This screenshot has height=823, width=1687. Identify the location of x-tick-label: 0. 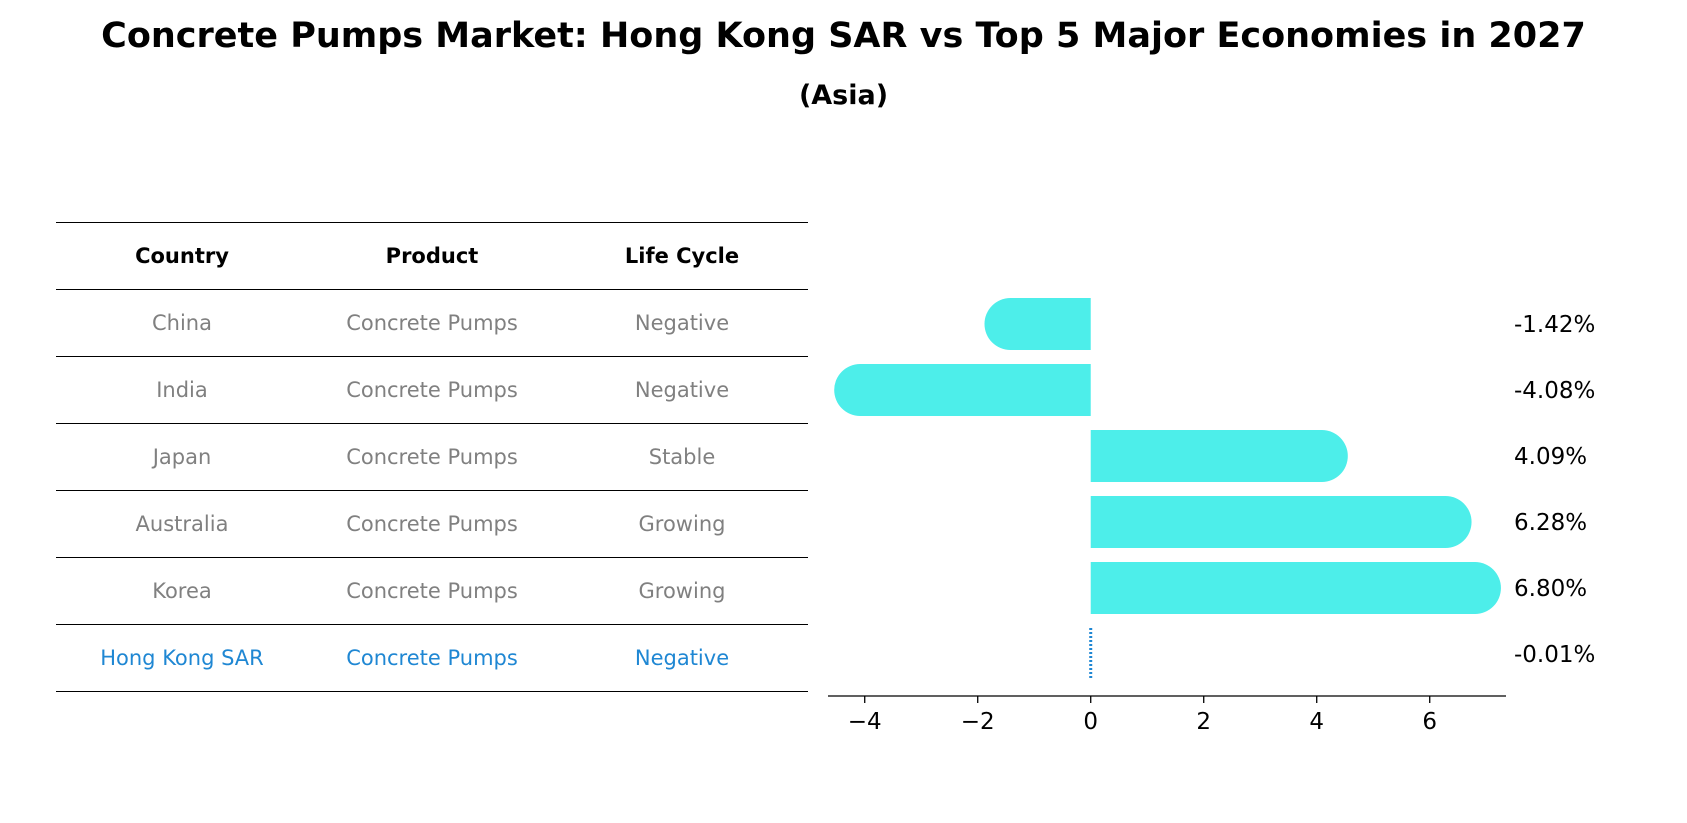
(1090, 722).